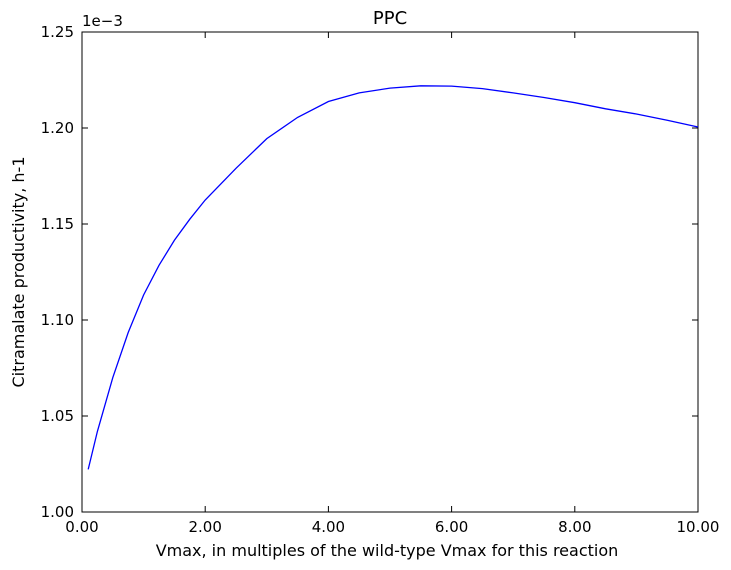 This screenshot has height=570, width=731. Describe the element at coordinates (390, 18) in the screenshot. I see `chart-title: PPC` at that location.